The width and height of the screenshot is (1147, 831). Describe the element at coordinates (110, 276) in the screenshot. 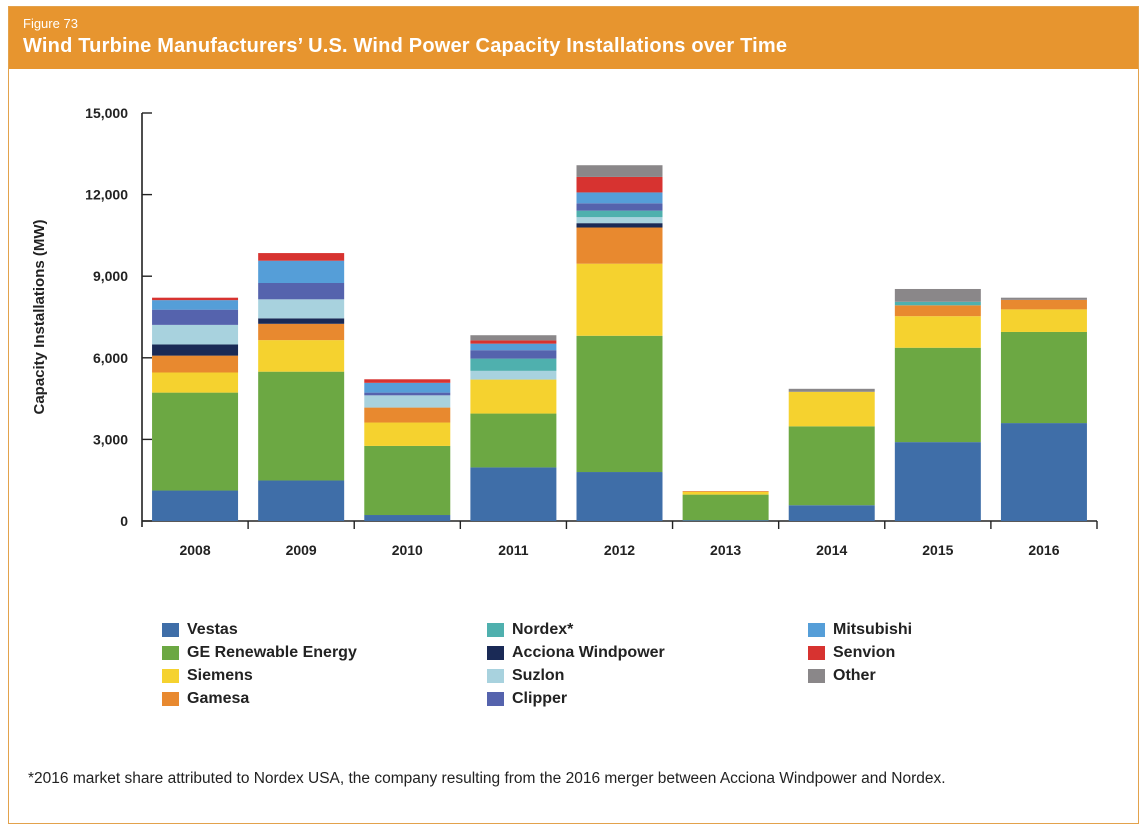

I see `y-tick-label: 9,000` at that location.